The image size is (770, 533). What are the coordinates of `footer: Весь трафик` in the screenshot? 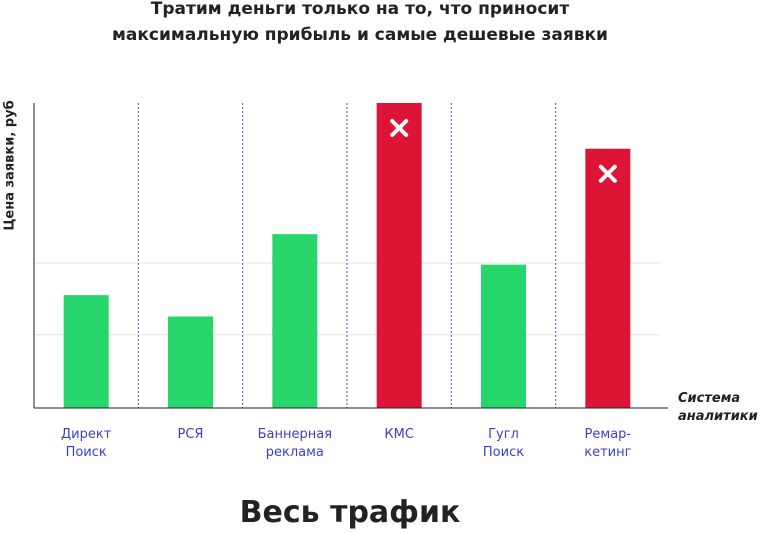 It's located at (350, 512).